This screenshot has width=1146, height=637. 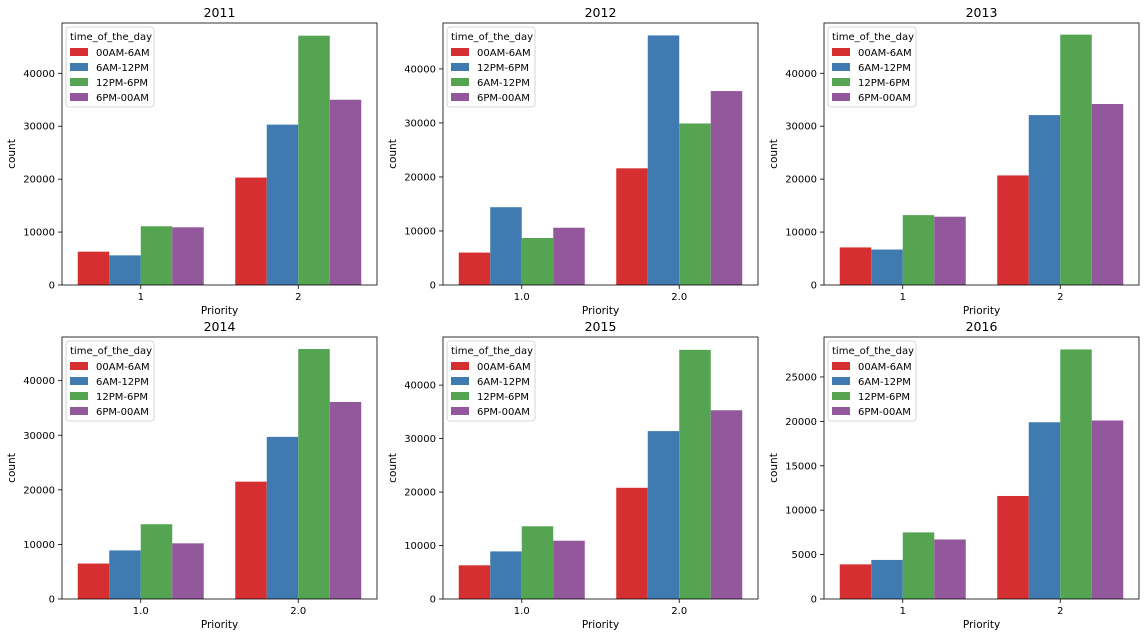 I want to click on x-tick-label: 2.0, so click(x=679, y=611).